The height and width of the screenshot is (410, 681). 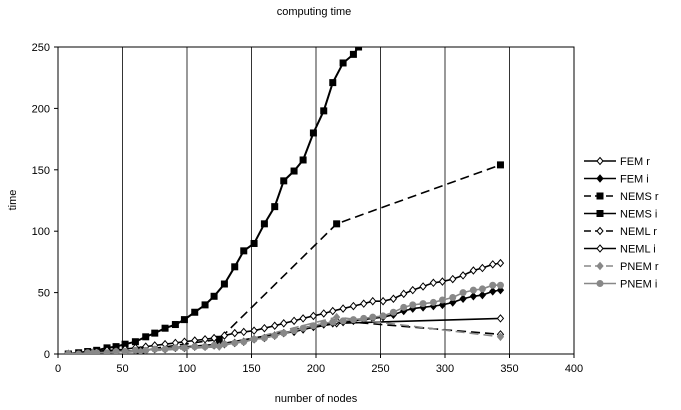 What do you see at coordinates (634, 180) in the screenshot?
I see `legend-label-fem-i: FEM i` at bounding box center [634, 180].